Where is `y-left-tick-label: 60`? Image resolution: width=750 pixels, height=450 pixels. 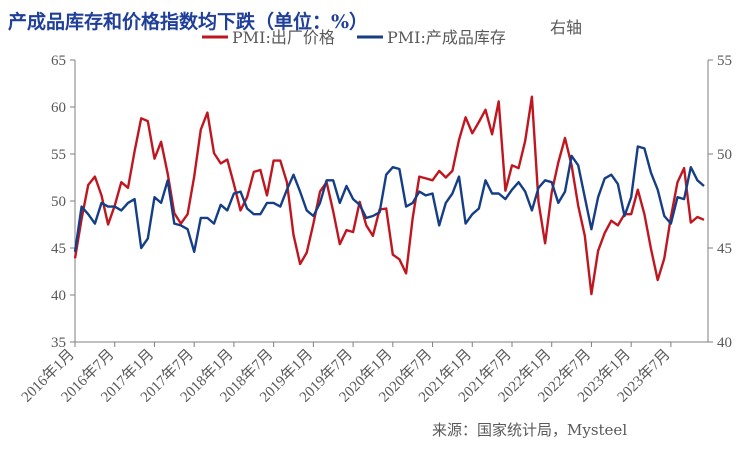 y-left-tick-label: 60 is located at coordinates (58, 108).